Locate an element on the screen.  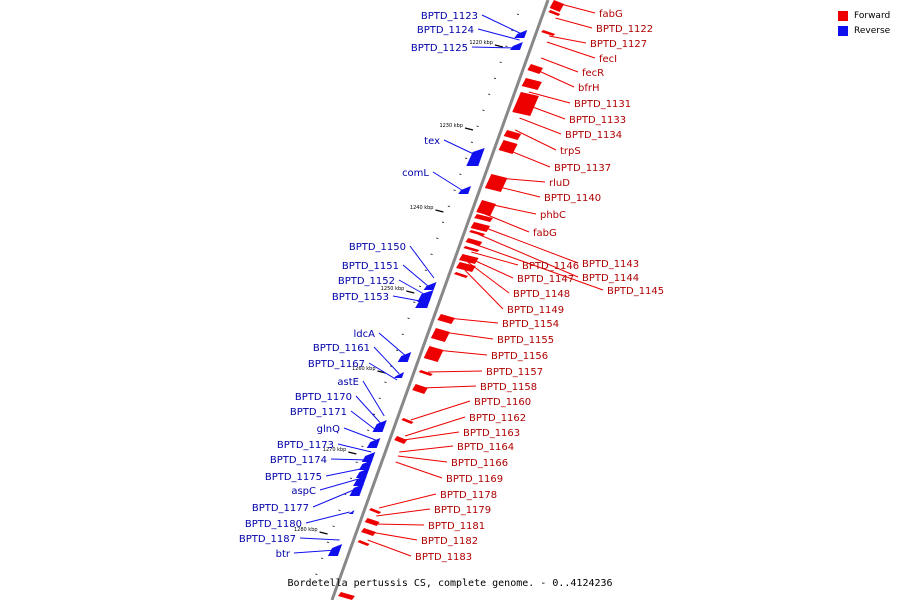
legend-reverse-label: Reverse is located at coordinates (872, 30).